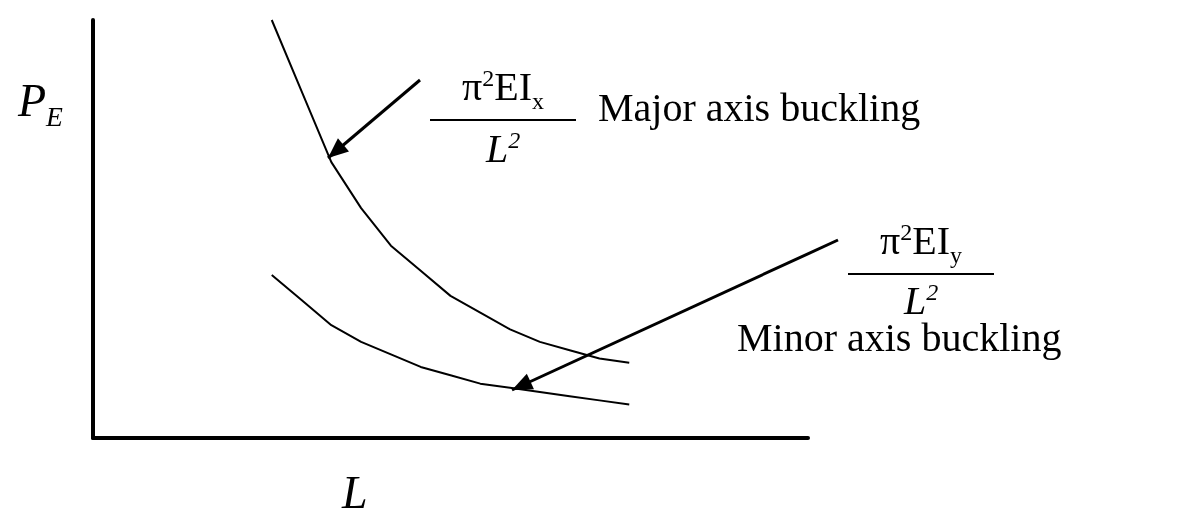 This screenshot has height=522, width=1203. Describe the element at coordinates (503, 149) in the screenshot. I see `annotation: L$^{2}$` at that location.